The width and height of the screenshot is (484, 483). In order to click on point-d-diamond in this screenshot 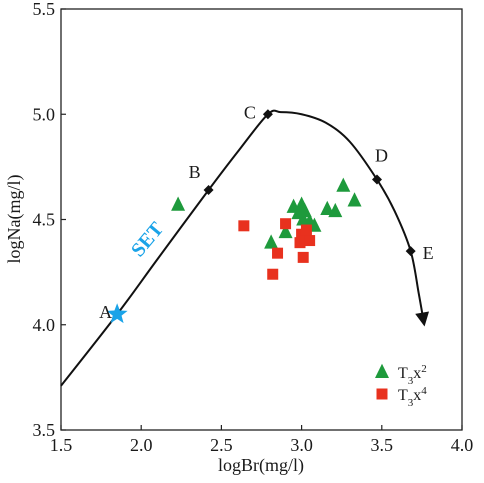, I will do `click(376, 179)`.